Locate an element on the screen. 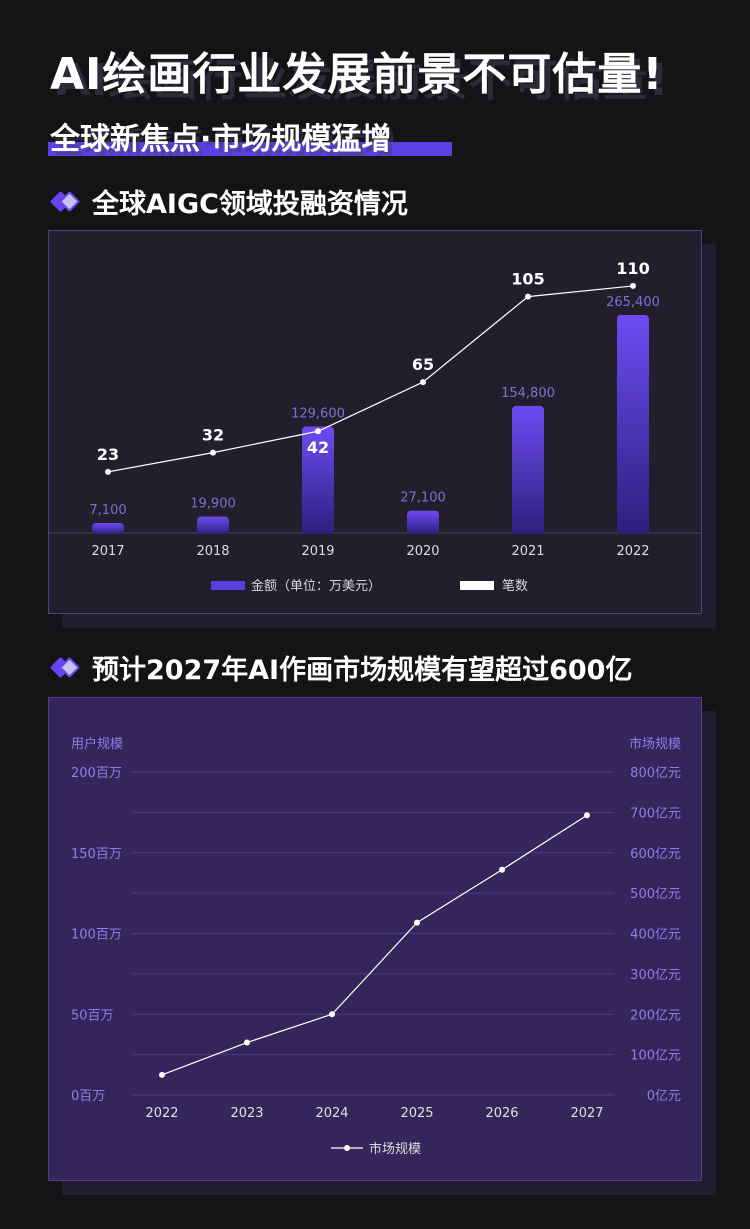 The height and width of the screenshot is (1229, 750). count-value-label: 23 is located at coordinates (108, 454).